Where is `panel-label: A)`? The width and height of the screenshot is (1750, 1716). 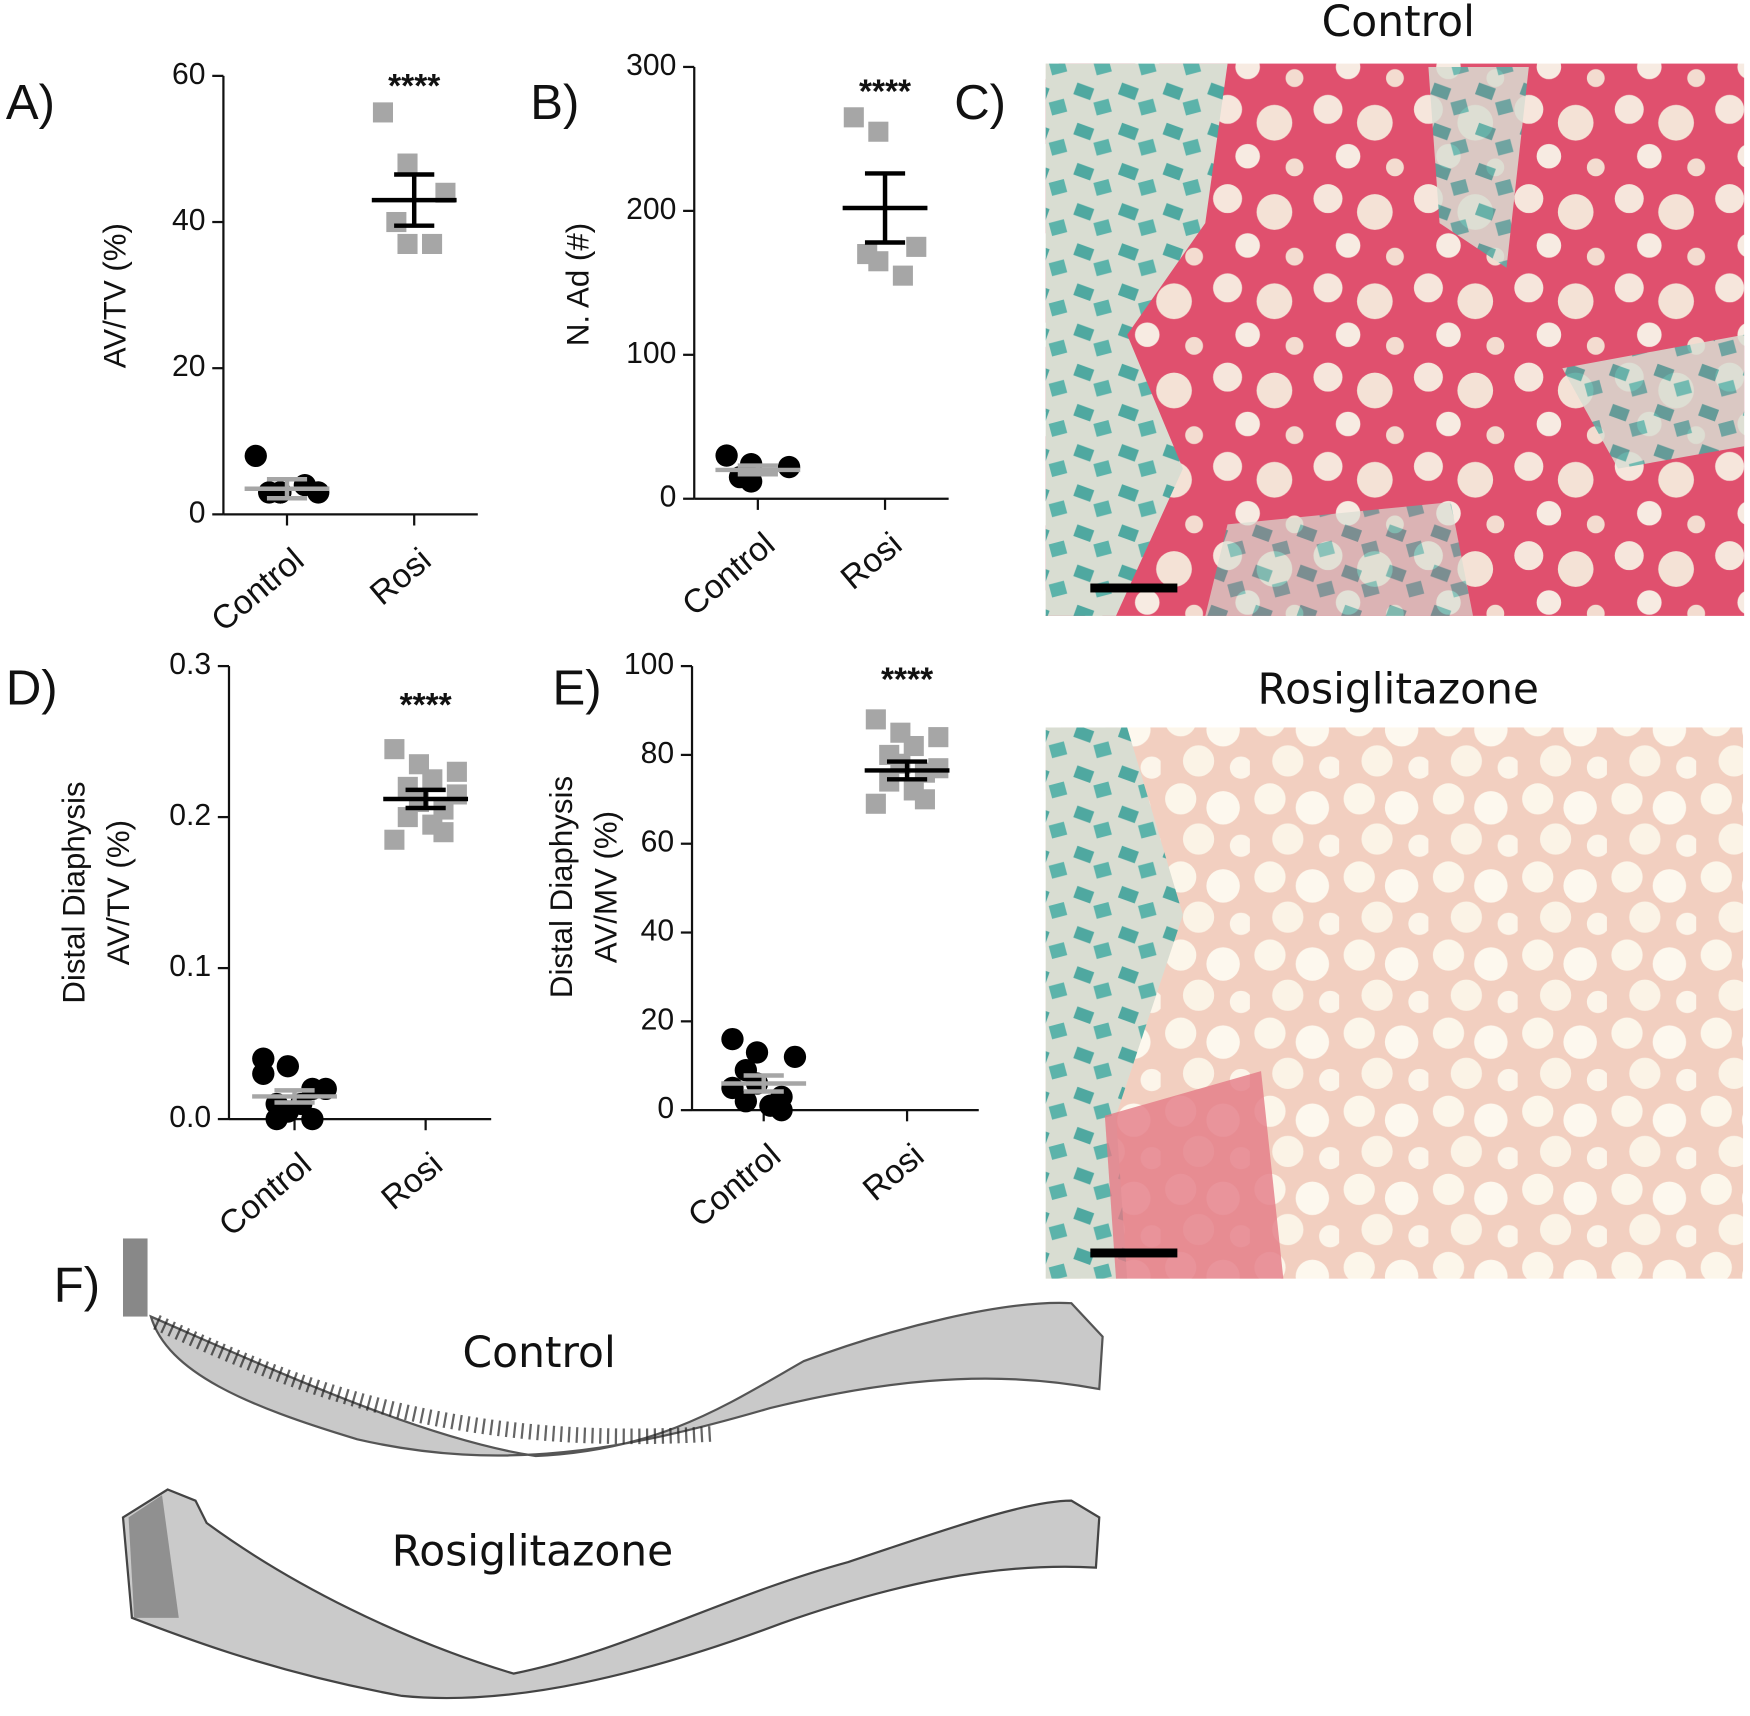 panel-label: A) is located at coordinates (30, 103).